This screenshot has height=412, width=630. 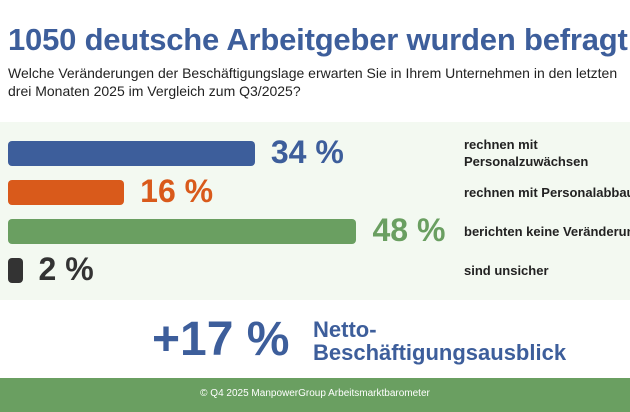 What do you see at coordinates (526, 153) in the screenshot?
I see `category-label: rechnen mit Personalzuwächsen` at bounding box center [526, 153].